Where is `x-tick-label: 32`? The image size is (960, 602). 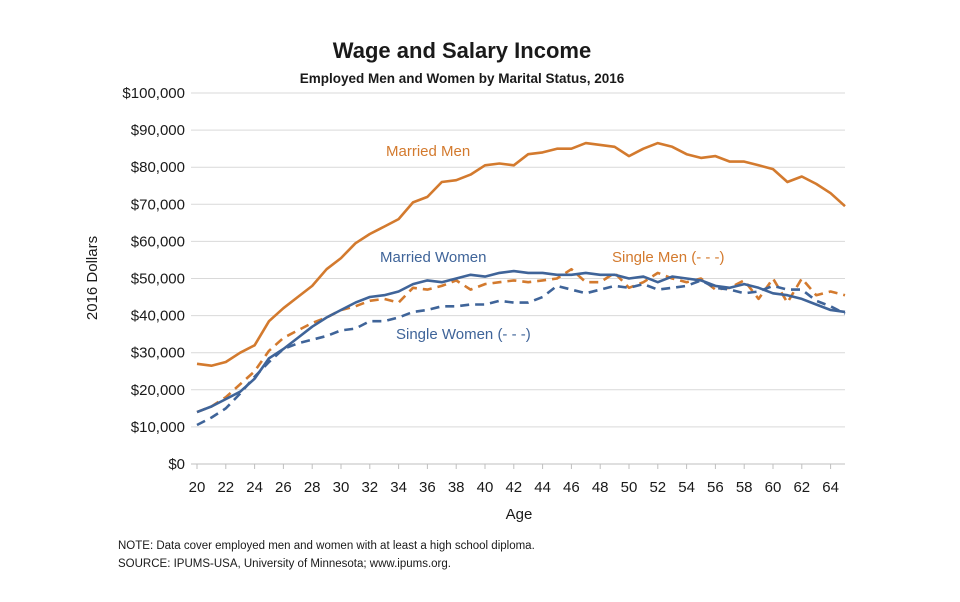 x-tick-label: 32 is located at coordinates (369, 487).